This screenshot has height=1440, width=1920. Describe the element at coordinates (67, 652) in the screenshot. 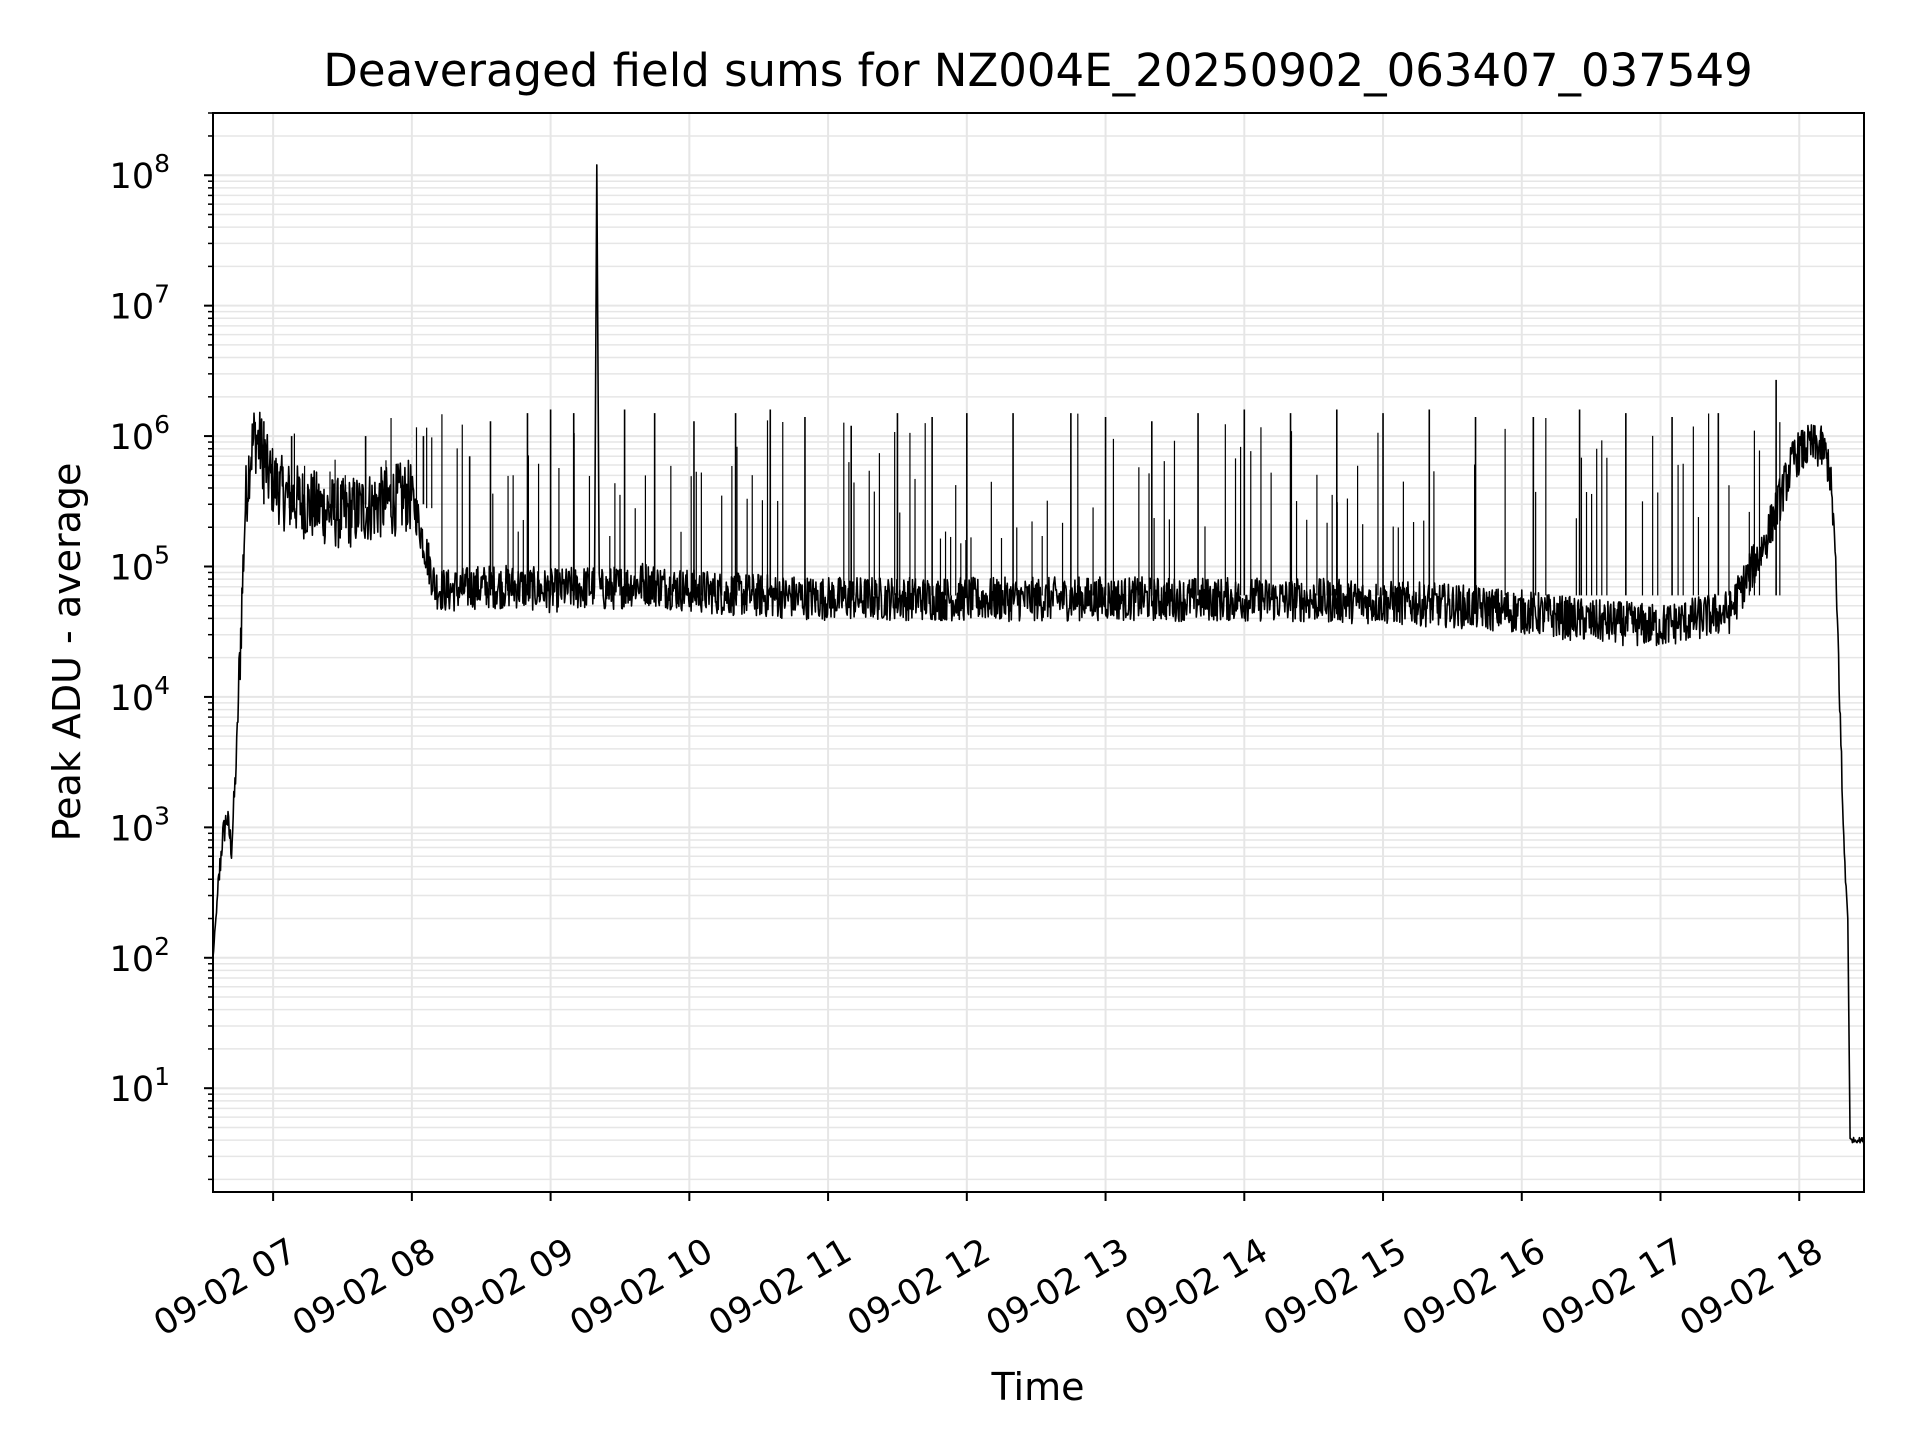

I see `y-axis-label: Peak ADU - average` at that location.